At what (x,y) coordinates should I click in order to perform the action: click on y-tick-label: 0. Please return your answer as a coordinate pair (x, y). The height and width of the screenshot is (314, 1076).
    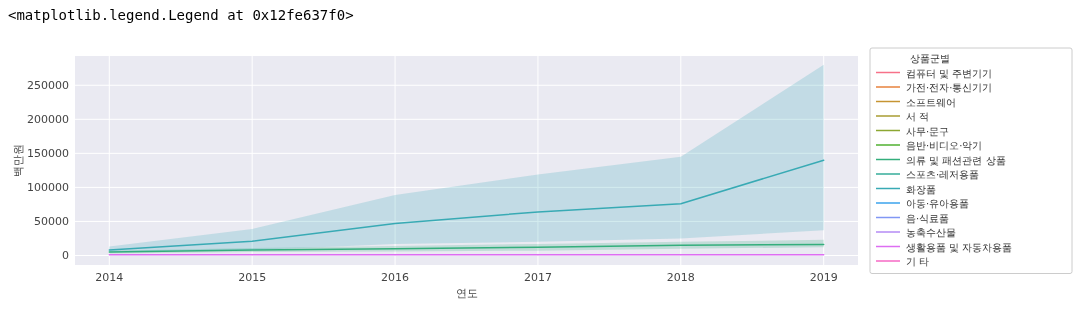
    Looking at the image, I should click on (65, 256).